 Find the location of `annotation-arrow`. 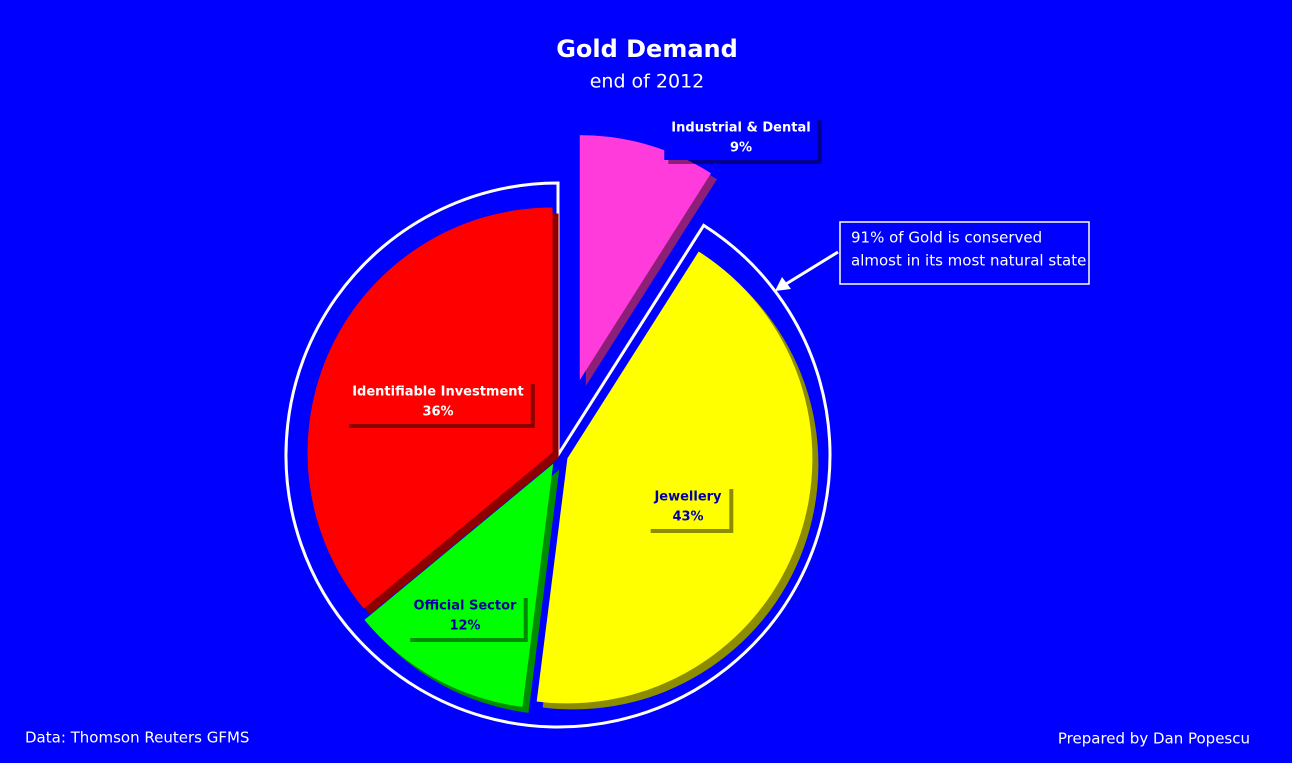

annotation-arrow is located at coordinates (812, 268).